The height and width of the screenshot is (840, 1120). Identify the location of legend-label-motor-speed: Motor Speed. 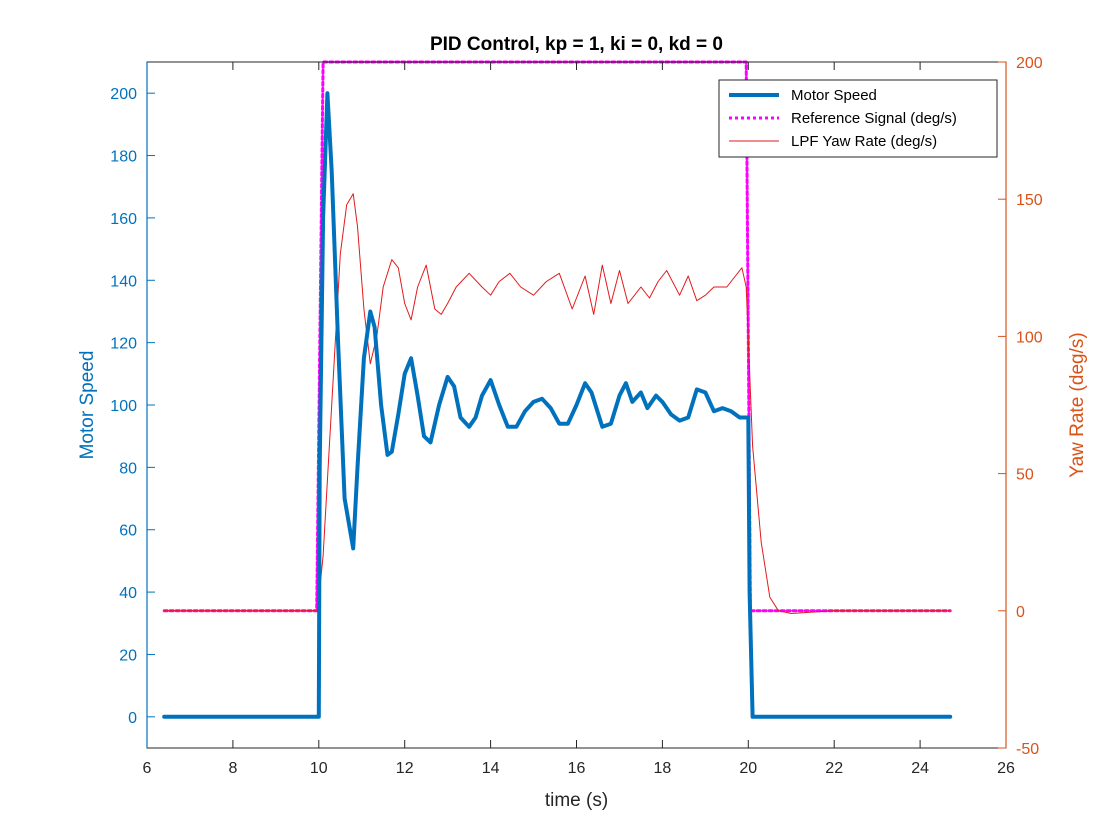
(834, 95).